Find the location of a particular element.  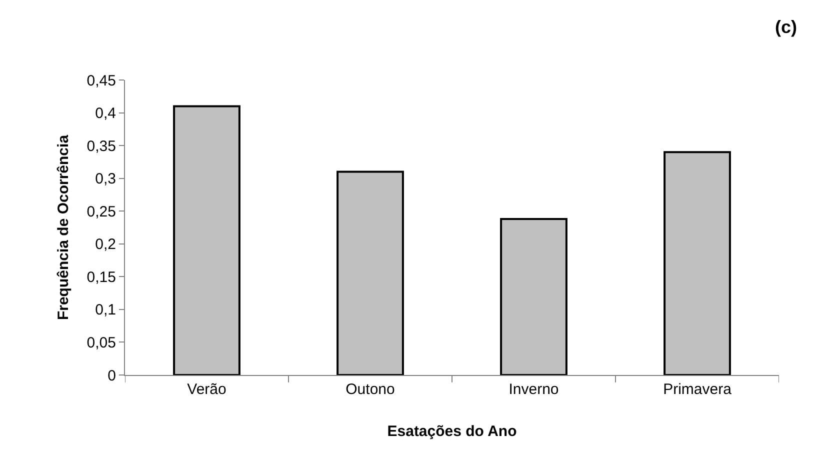

y-tick-label: 0,1 is located at coordinates (105, 310).